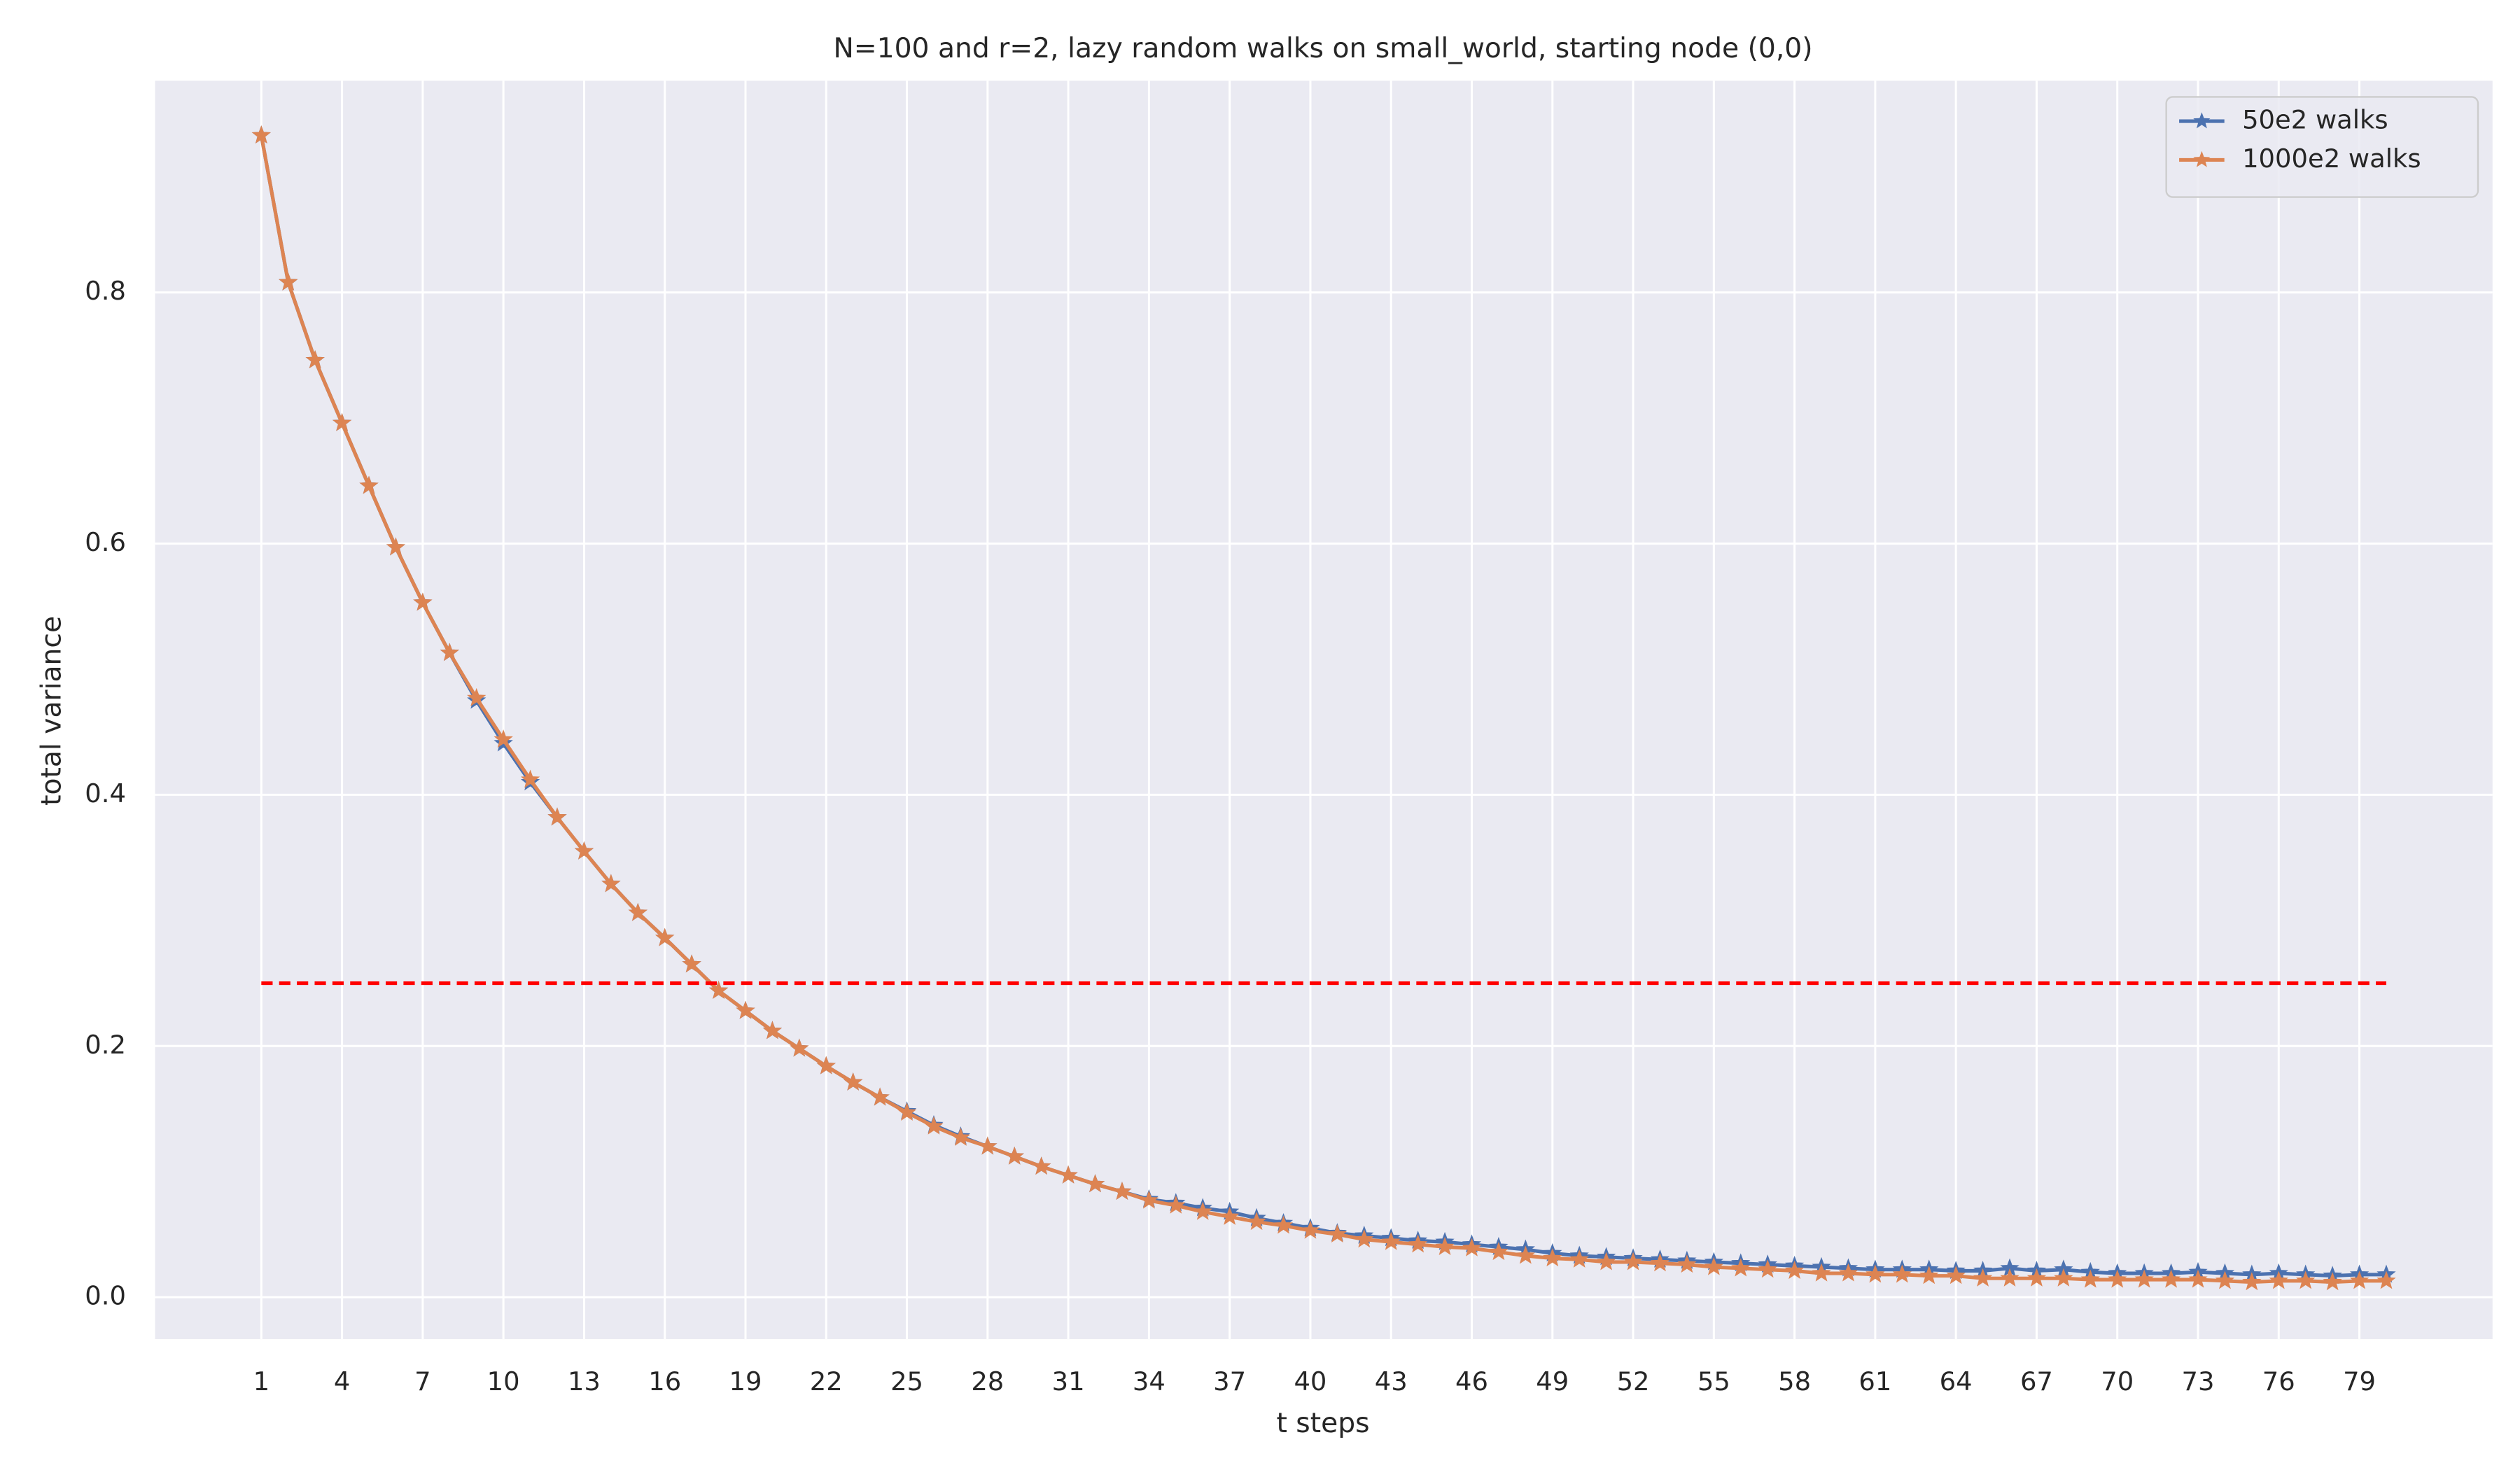 The image size is (2520, 1470). I want to click on x-tick-label: 25, so click(906, 1381).